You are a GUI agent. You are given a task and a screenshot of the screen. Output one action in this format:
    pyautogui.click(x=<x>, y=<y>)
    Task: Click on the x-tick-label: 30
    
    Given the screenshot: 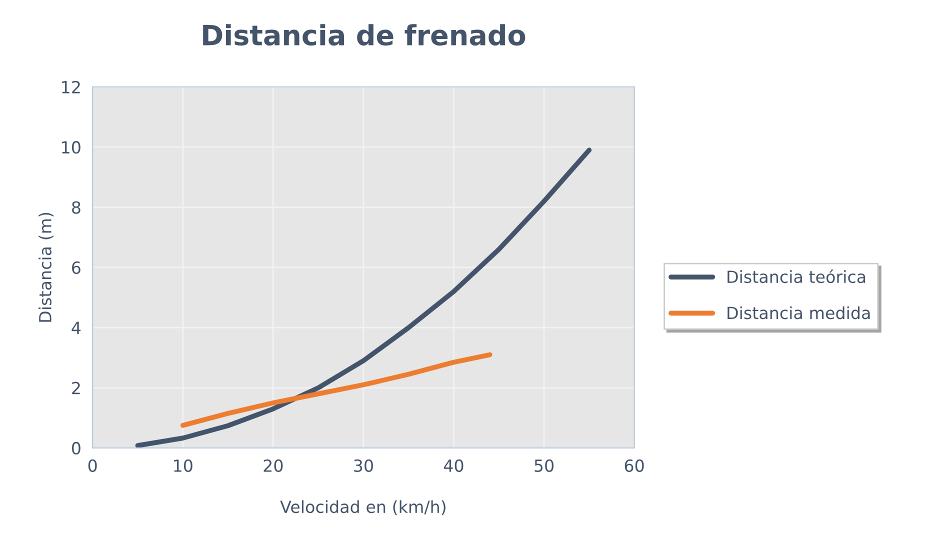 What is the action you would take?
    pyautogui.click(x=363, y=465)
    